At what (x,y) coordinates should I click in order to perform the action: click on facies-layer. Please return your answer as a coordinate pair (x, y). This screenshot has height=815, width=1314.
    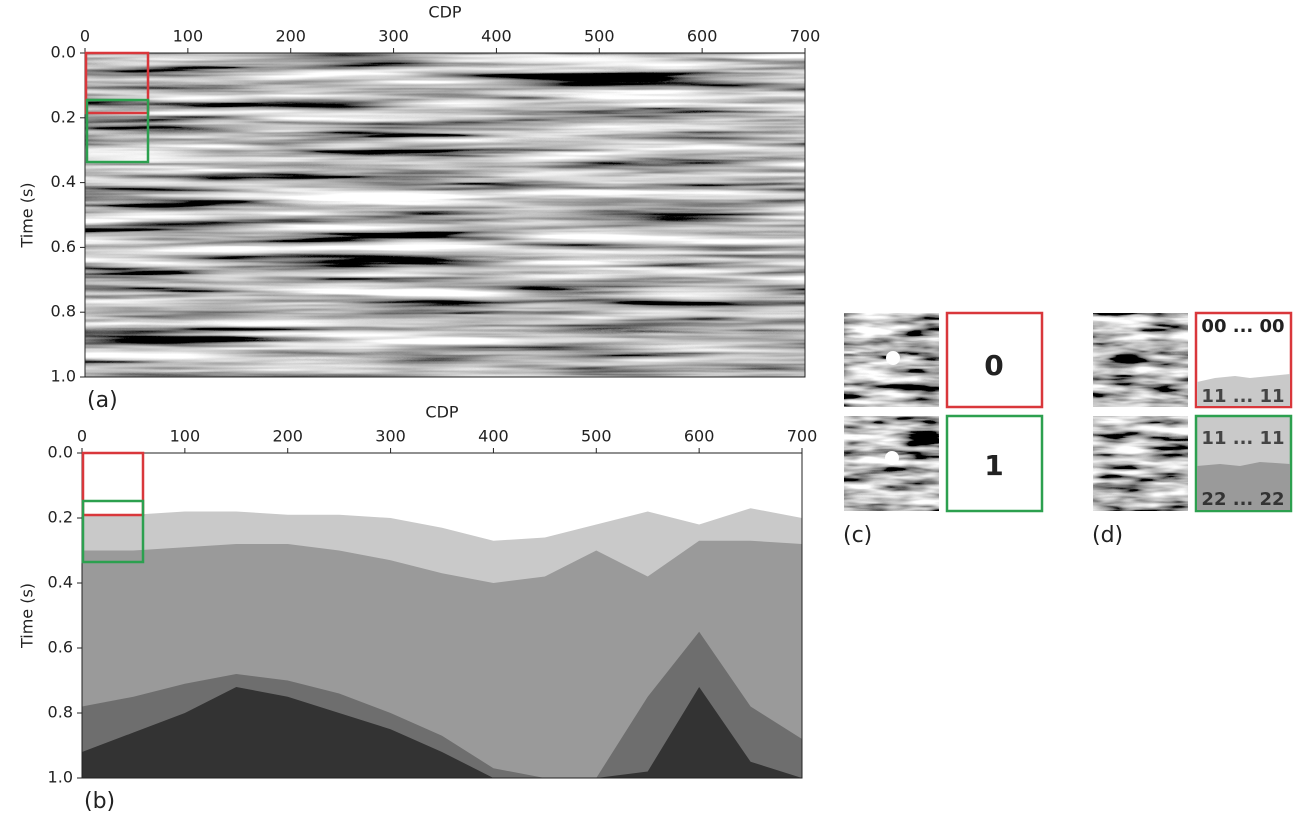
    Looking at the image, I should click on (442, 732).